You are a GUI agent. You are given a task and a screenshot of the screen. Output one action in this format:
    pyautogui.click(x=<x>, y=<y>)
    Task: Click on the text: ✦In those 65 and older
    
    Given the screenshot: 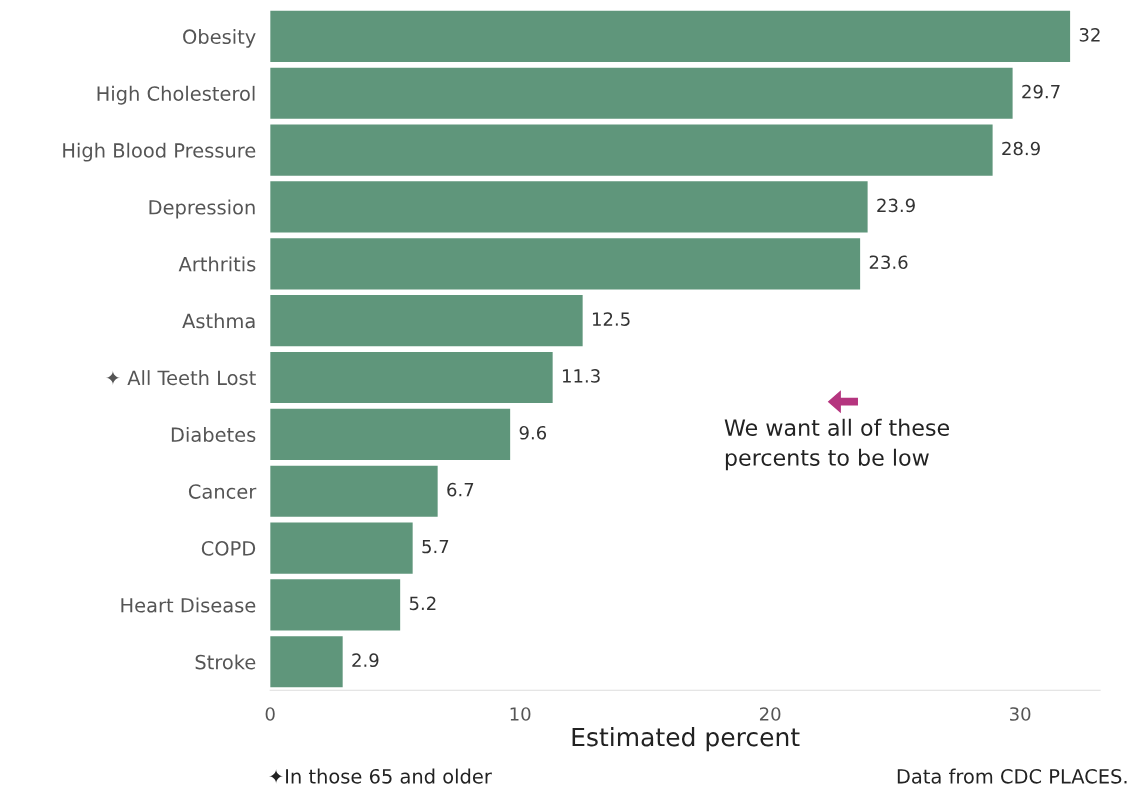 What is the action you would take?
    pyautogui.click(x=380, y=776)
    